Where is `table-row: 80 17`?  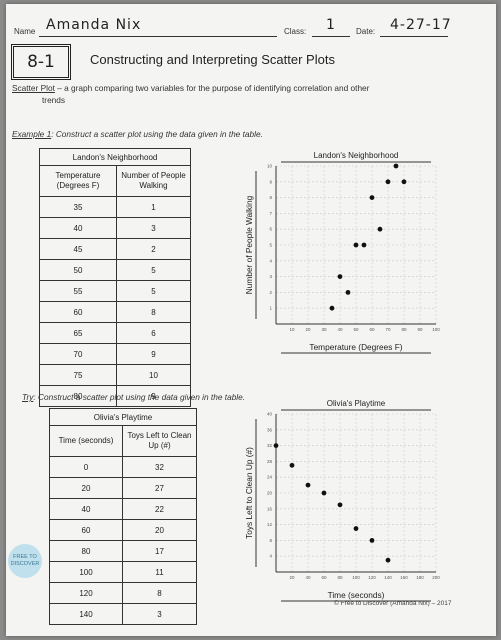
table-row: 80 17 is located at coordinates (123, 551).